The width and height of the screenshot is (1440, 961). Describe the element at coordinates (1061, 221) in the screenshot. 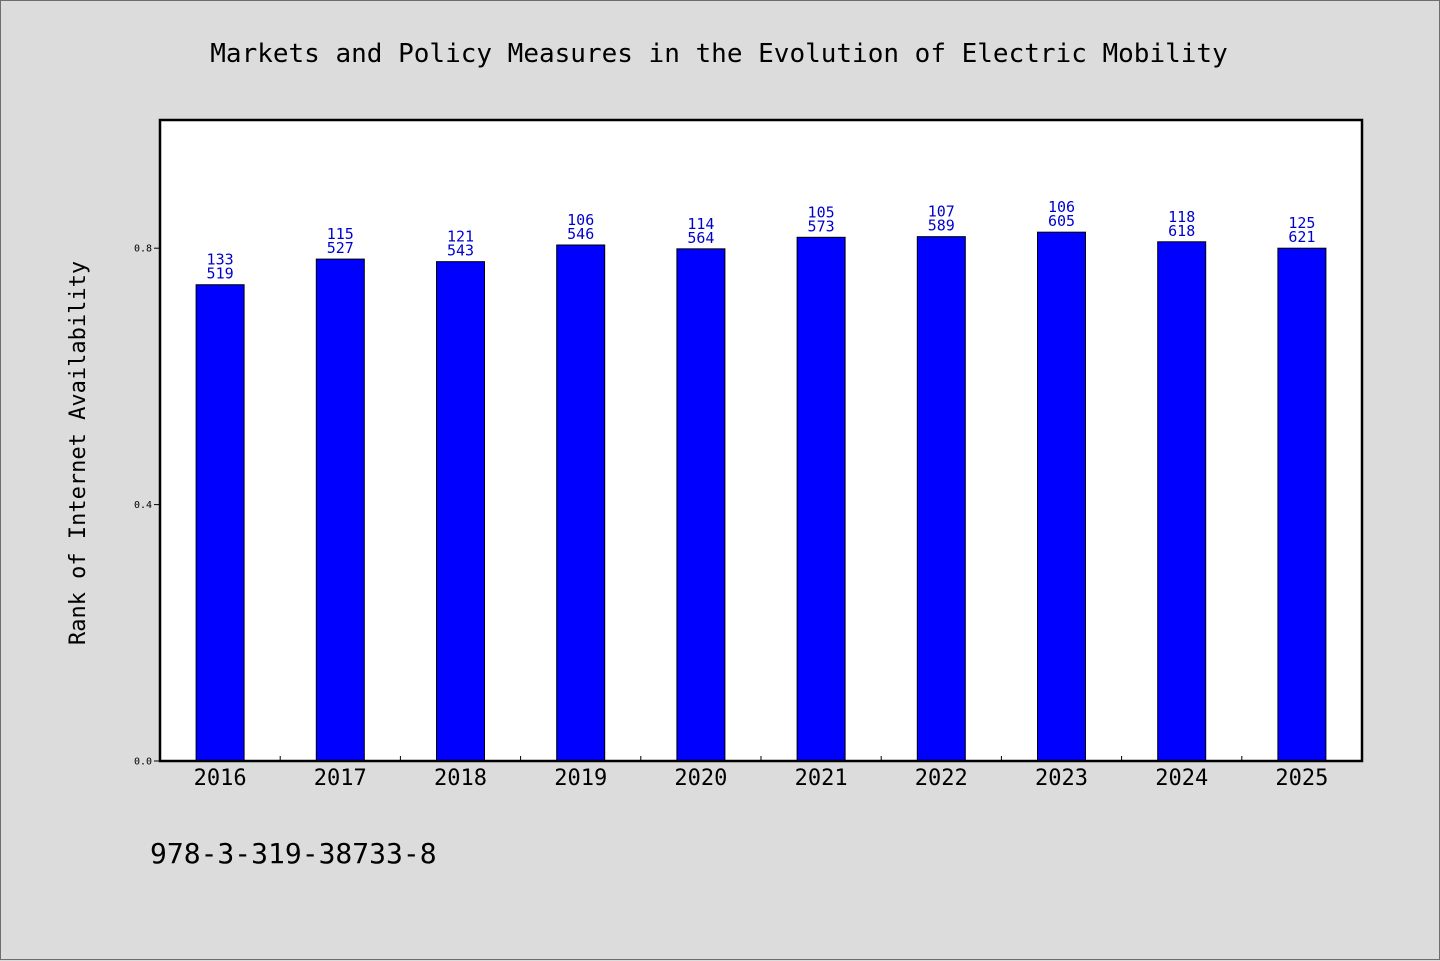

I see `data-label-bottom: 605` at that location.